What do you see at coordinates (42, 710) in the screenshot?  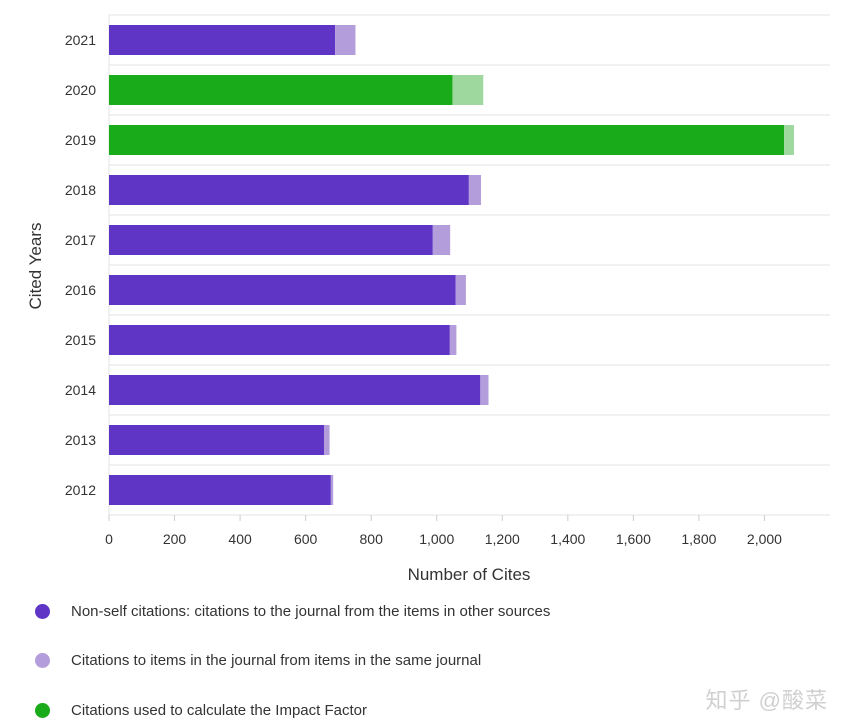 I see `legend-marker-impact-factor` at bounding box center [42, 710].